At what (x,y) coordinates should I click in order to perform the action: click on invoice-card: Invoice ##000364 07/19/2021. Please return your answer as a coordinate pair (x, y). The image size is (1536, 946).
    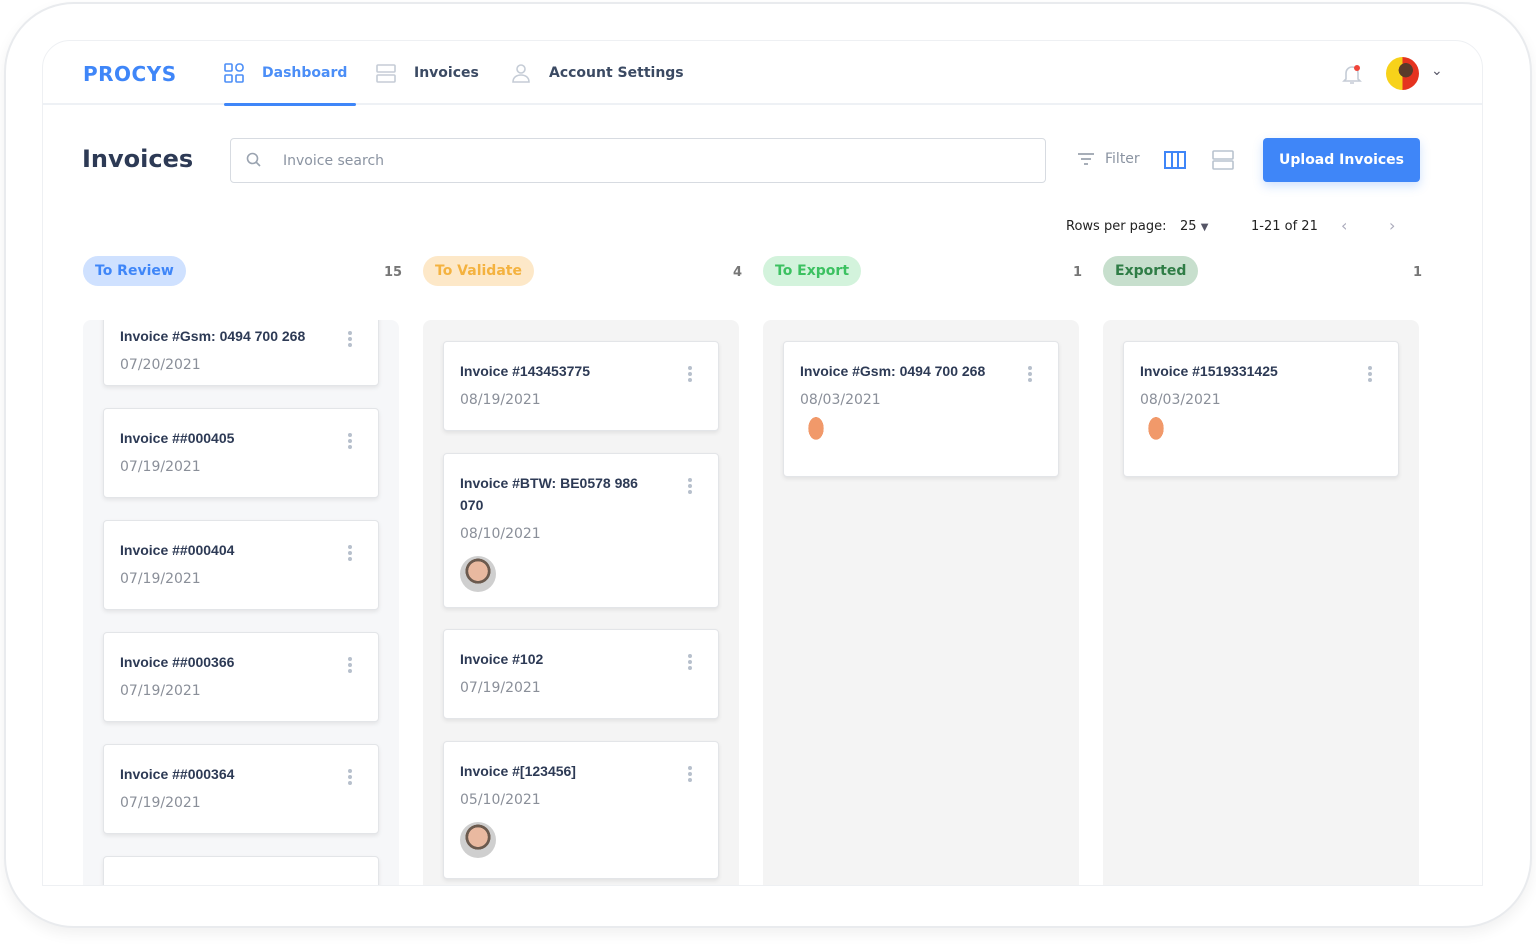
    Looking at the image, I should click on (241, 789).